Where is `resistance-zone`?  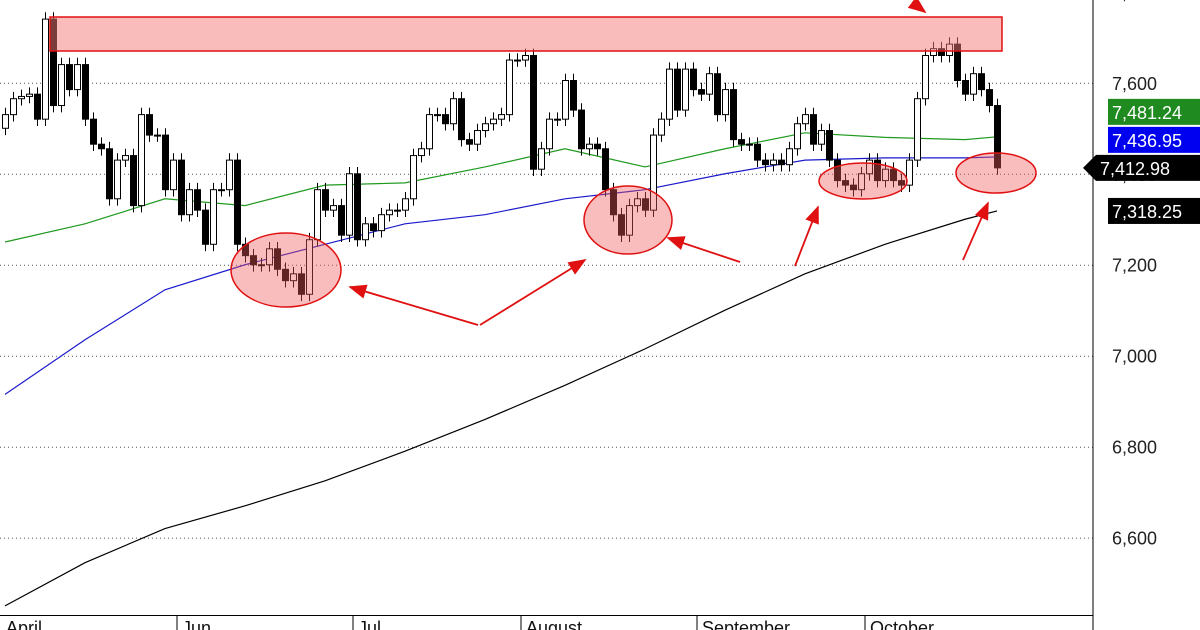 resistance-zone is located at coordinates (526, 34).